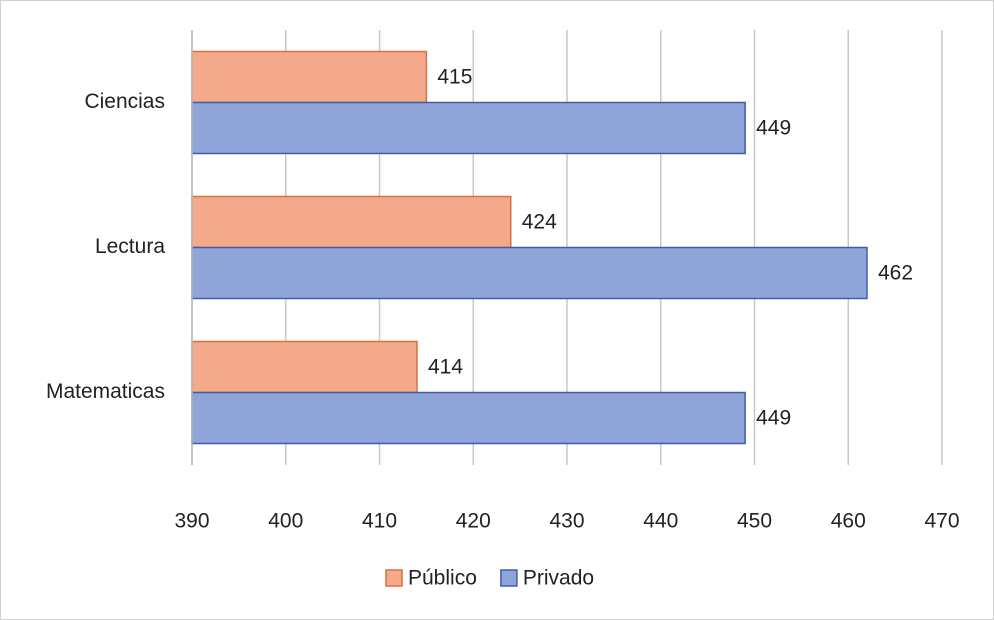 The height and width of the screenshot is (620, 994). What do you see at coordinates (895, 273) in the screenshot?
I see `data-label: 462` at bounding box center [895, 273].